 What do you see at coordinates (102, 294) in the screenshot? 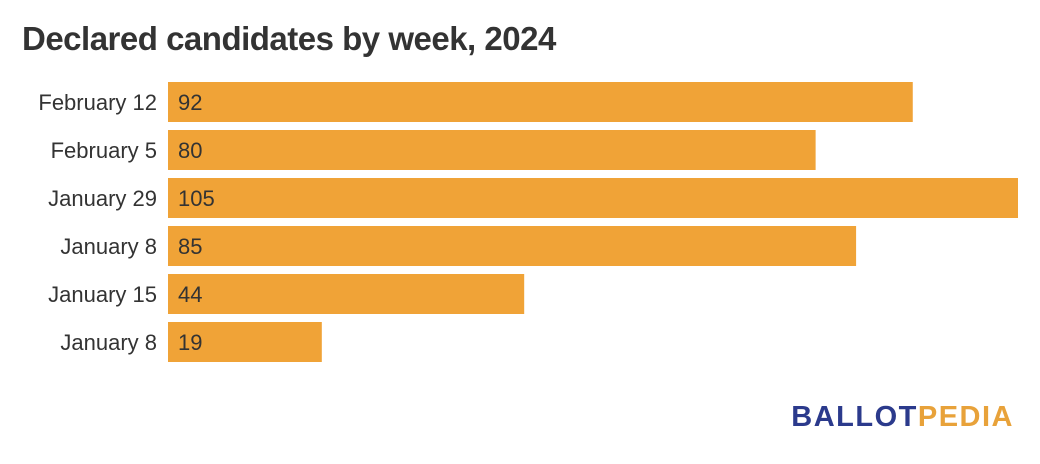
I see `category-label: January 15` at bounding box center [102, 294].